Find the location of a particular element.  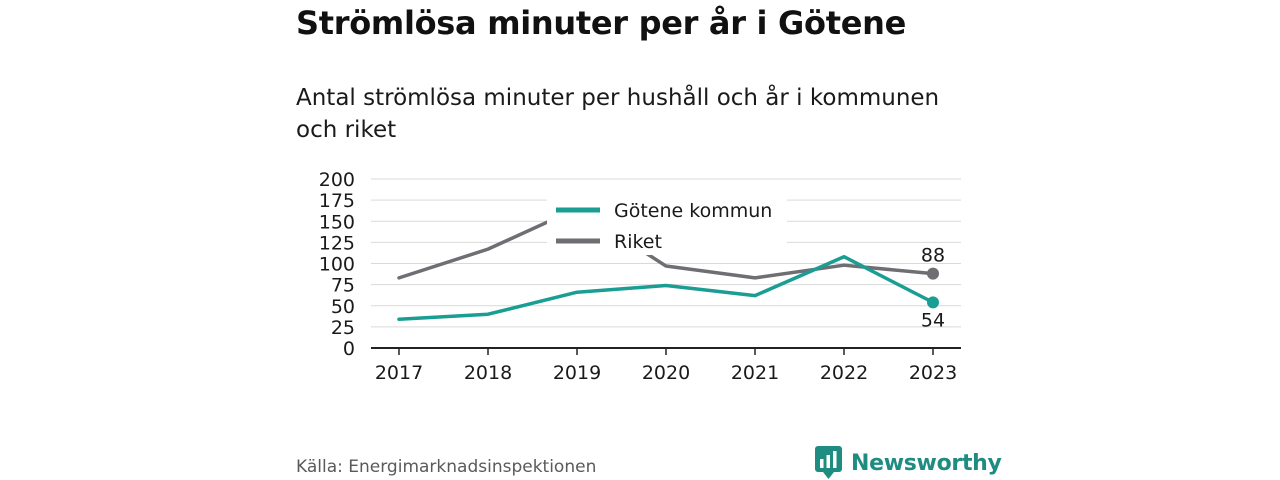

x-tick-label: 2022 is located at coordinates (844, 373).